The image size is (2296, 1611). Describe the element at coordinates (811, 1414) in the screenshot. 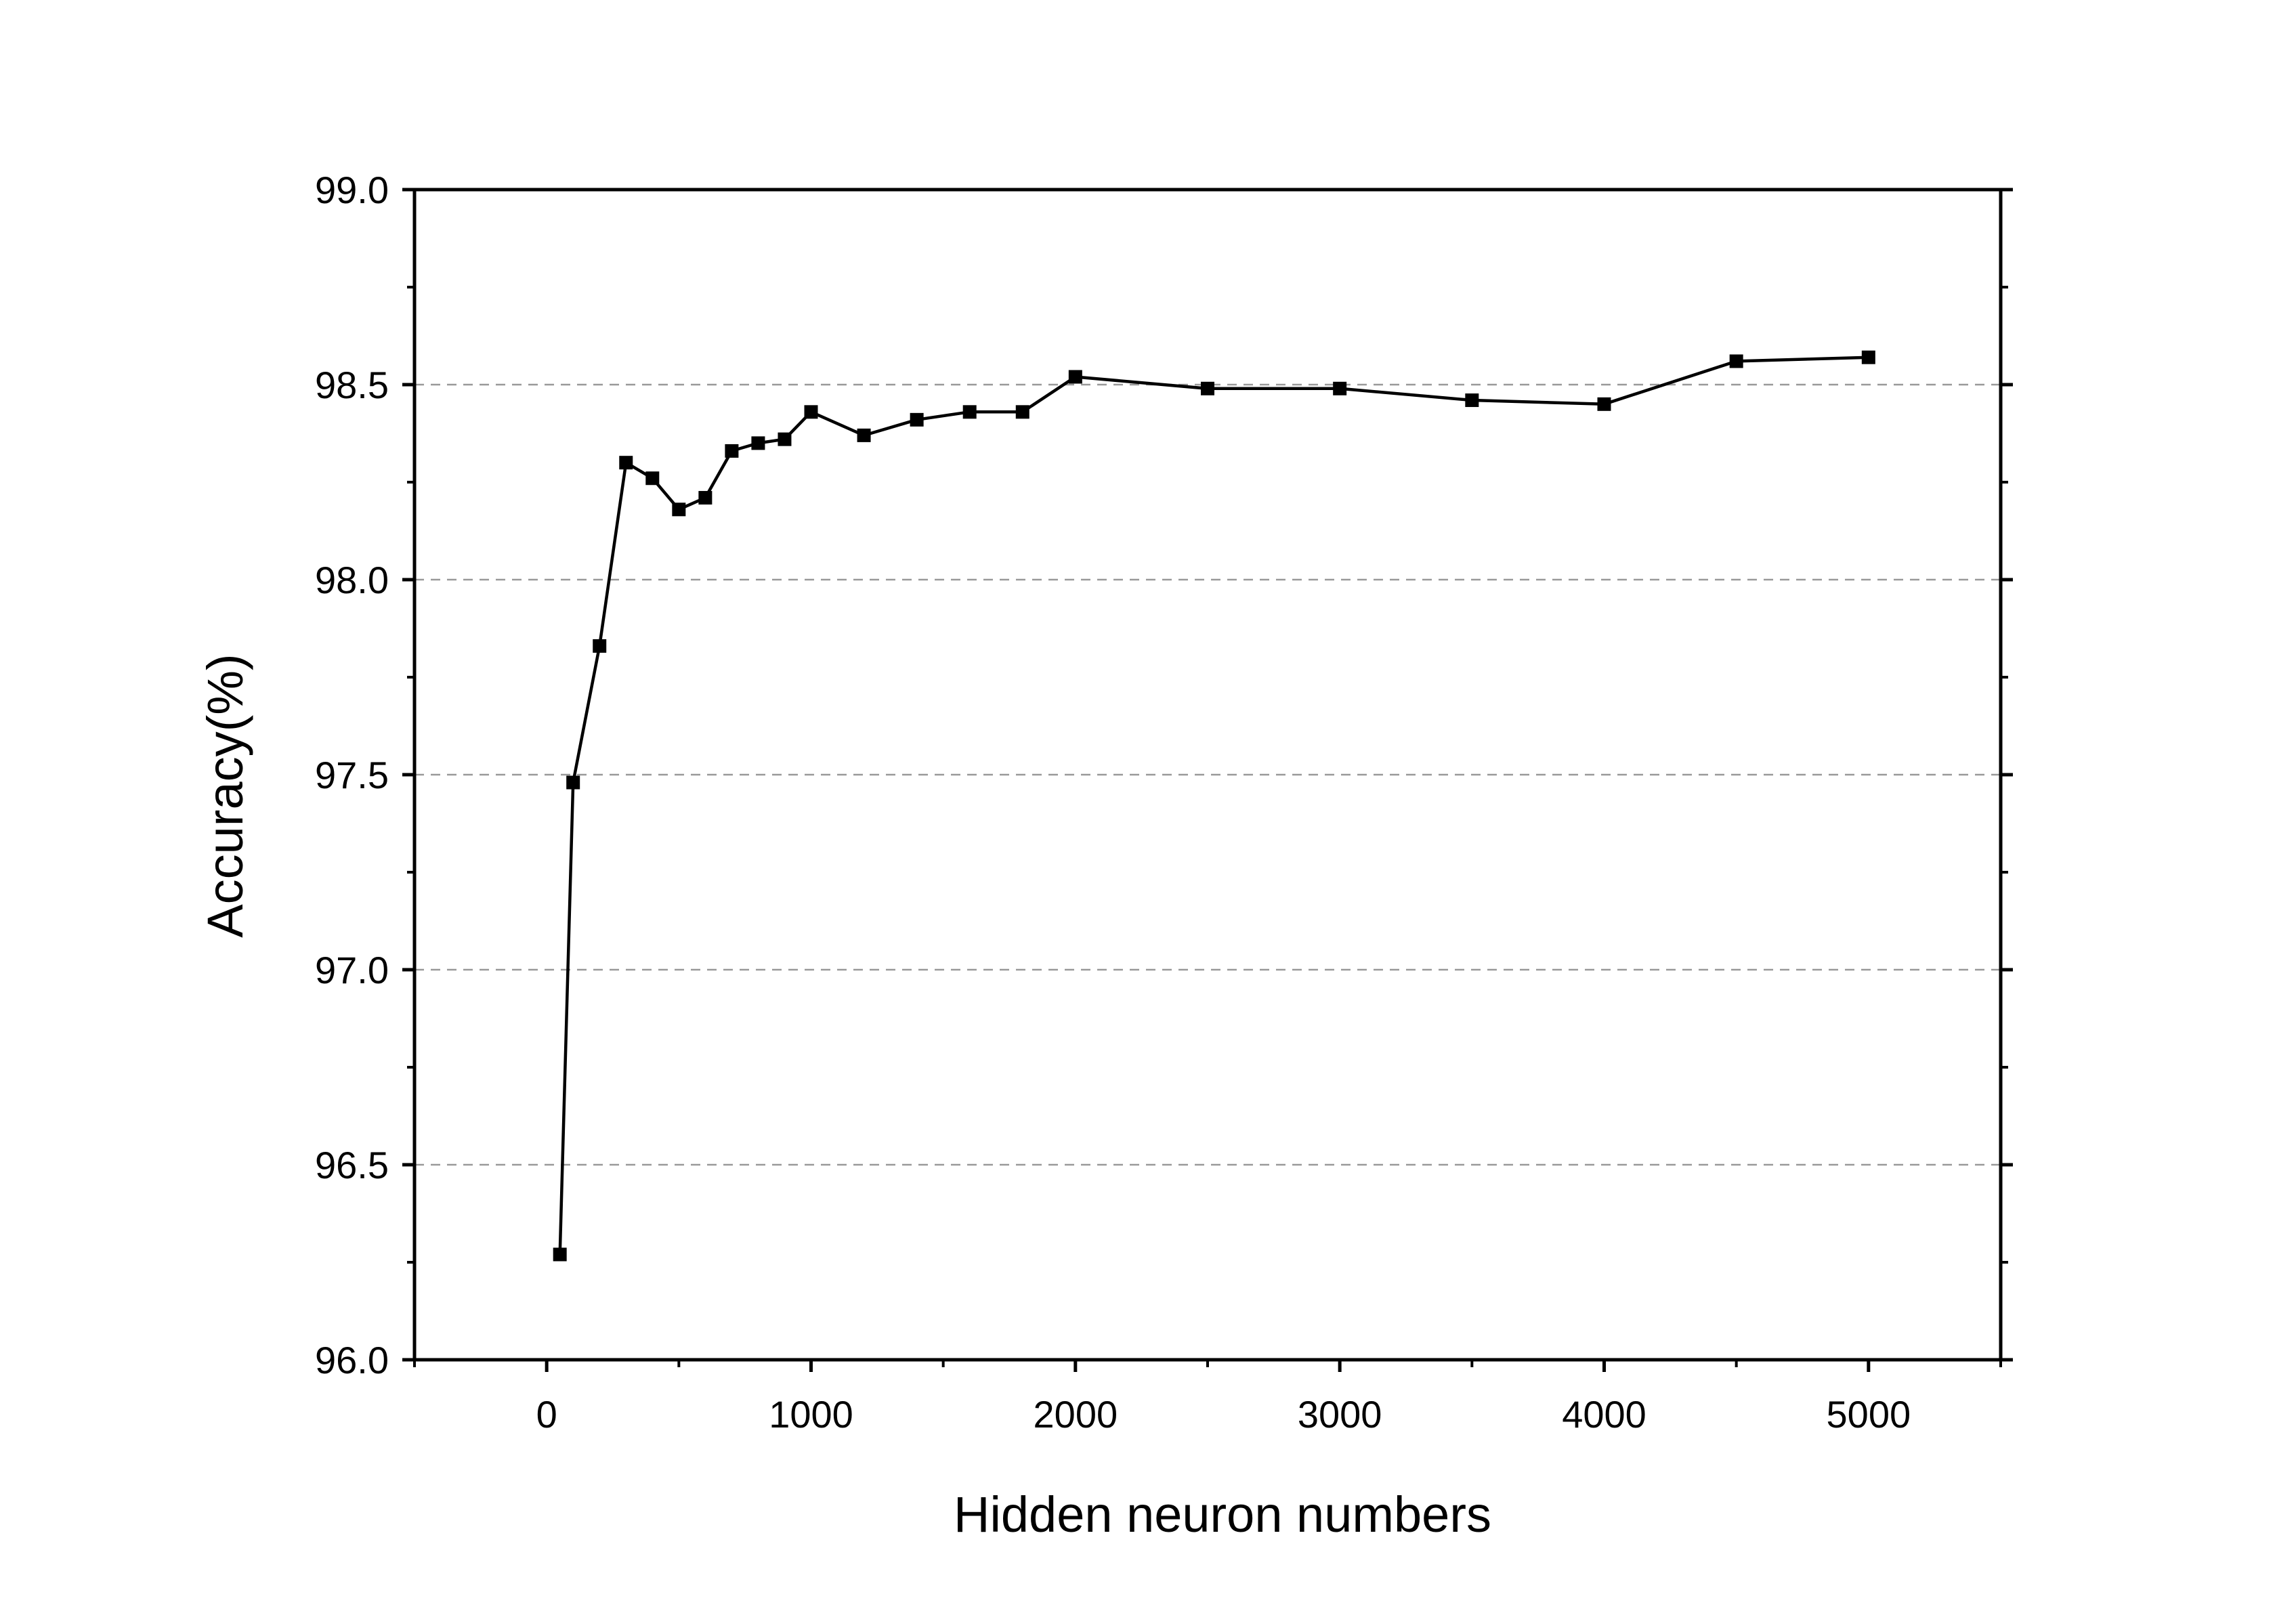

I see `x-tick-label: 1000` at that location.